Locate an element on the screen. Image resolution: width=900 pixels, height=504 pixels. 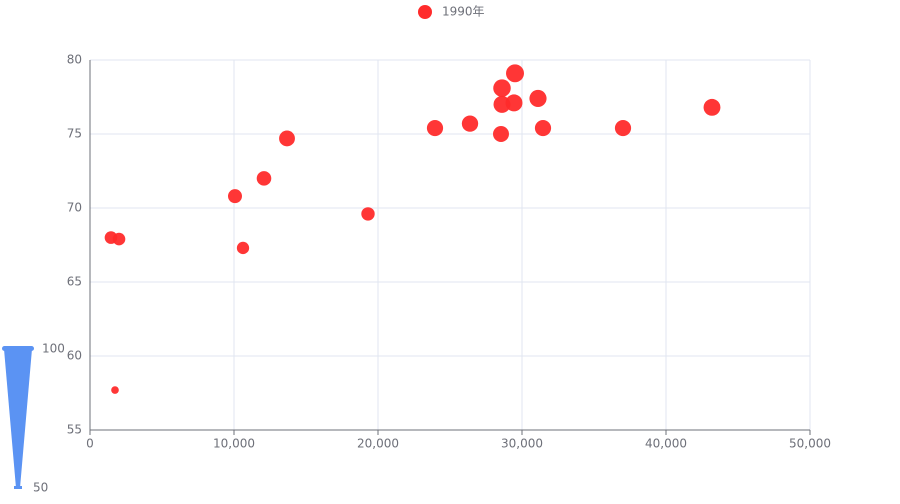
y-tick-label: 75 is located at coordinates (74, 134).